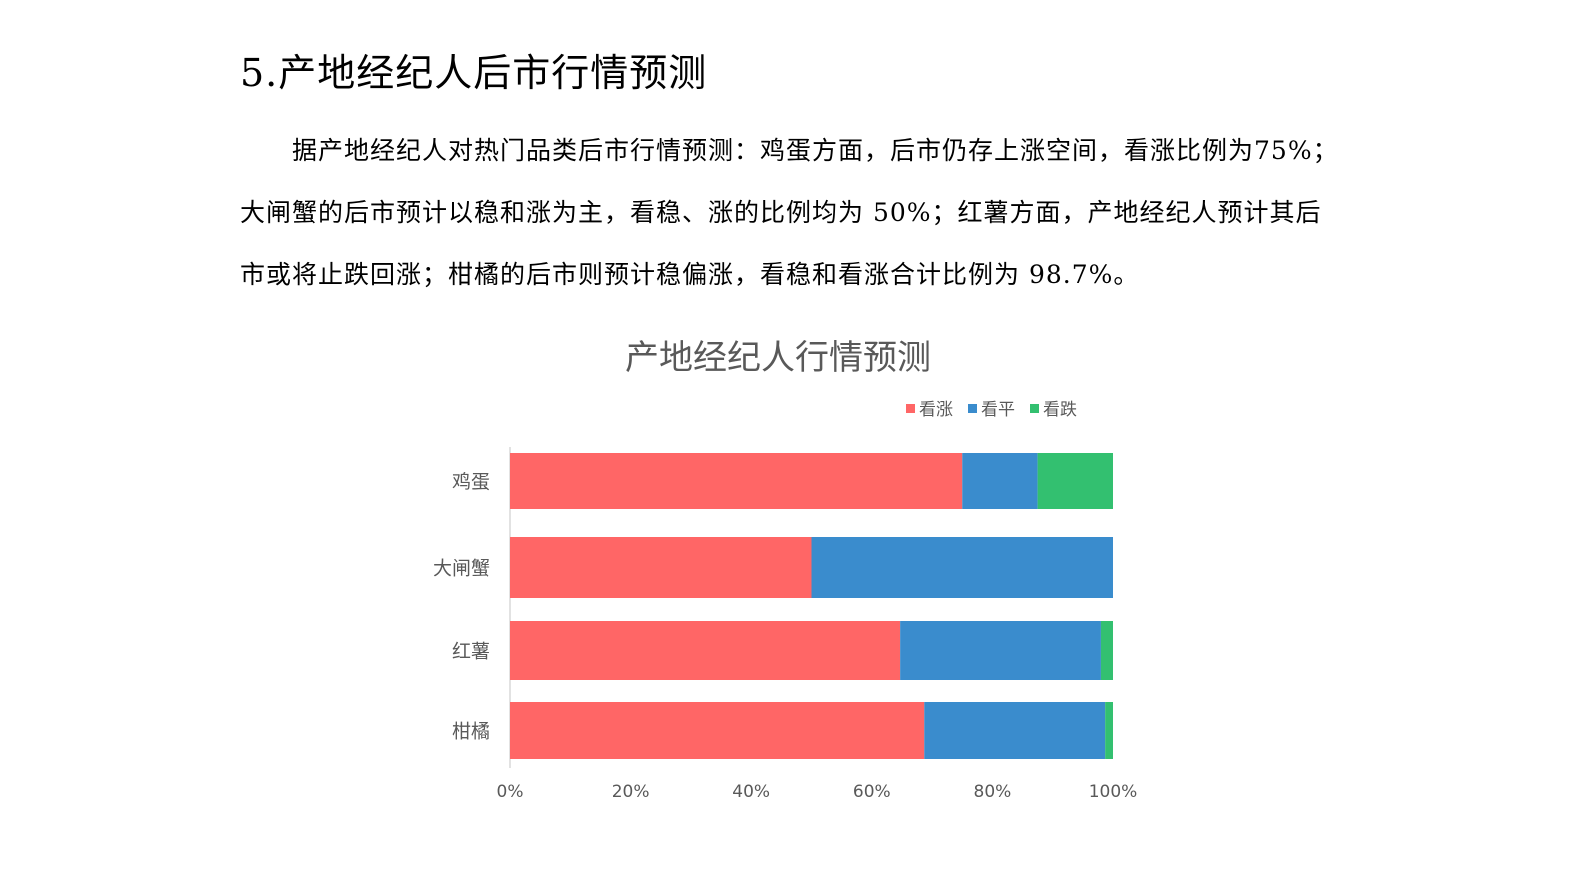  Describe the element at coordinates (778, 358) in the screenshot. I see `chart-title: 产地经纪人行情预测` at that location.